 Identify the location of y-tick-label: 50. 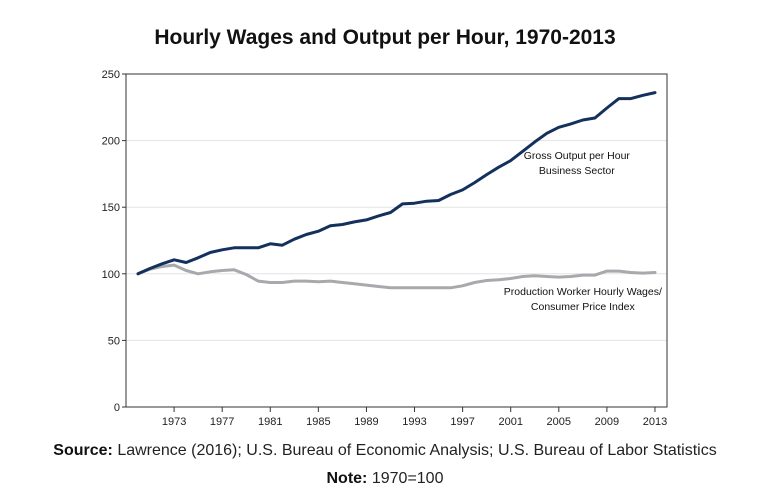
(114, 341).